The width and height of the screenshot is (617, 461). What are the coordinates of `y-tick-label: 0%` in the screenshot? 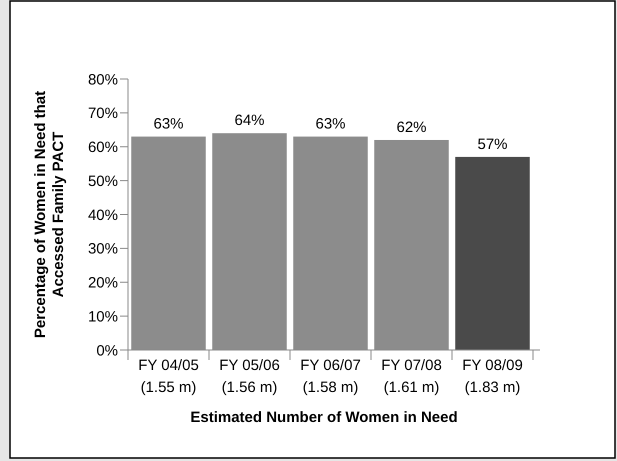 It's located at (107, 351).